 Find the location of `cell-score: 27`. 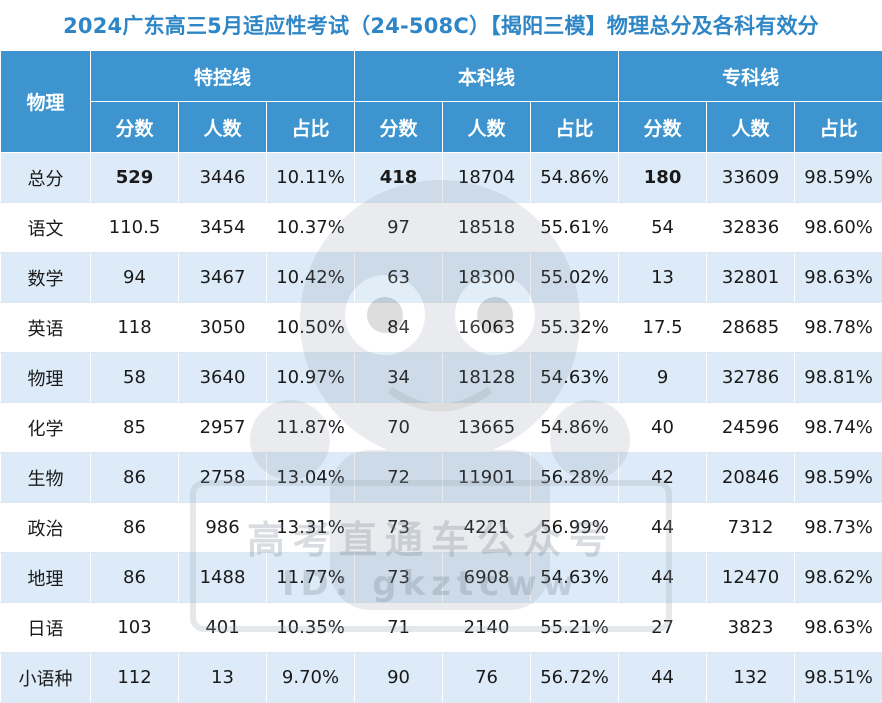

cell-score: 27 is located at coordinates (663, 628).